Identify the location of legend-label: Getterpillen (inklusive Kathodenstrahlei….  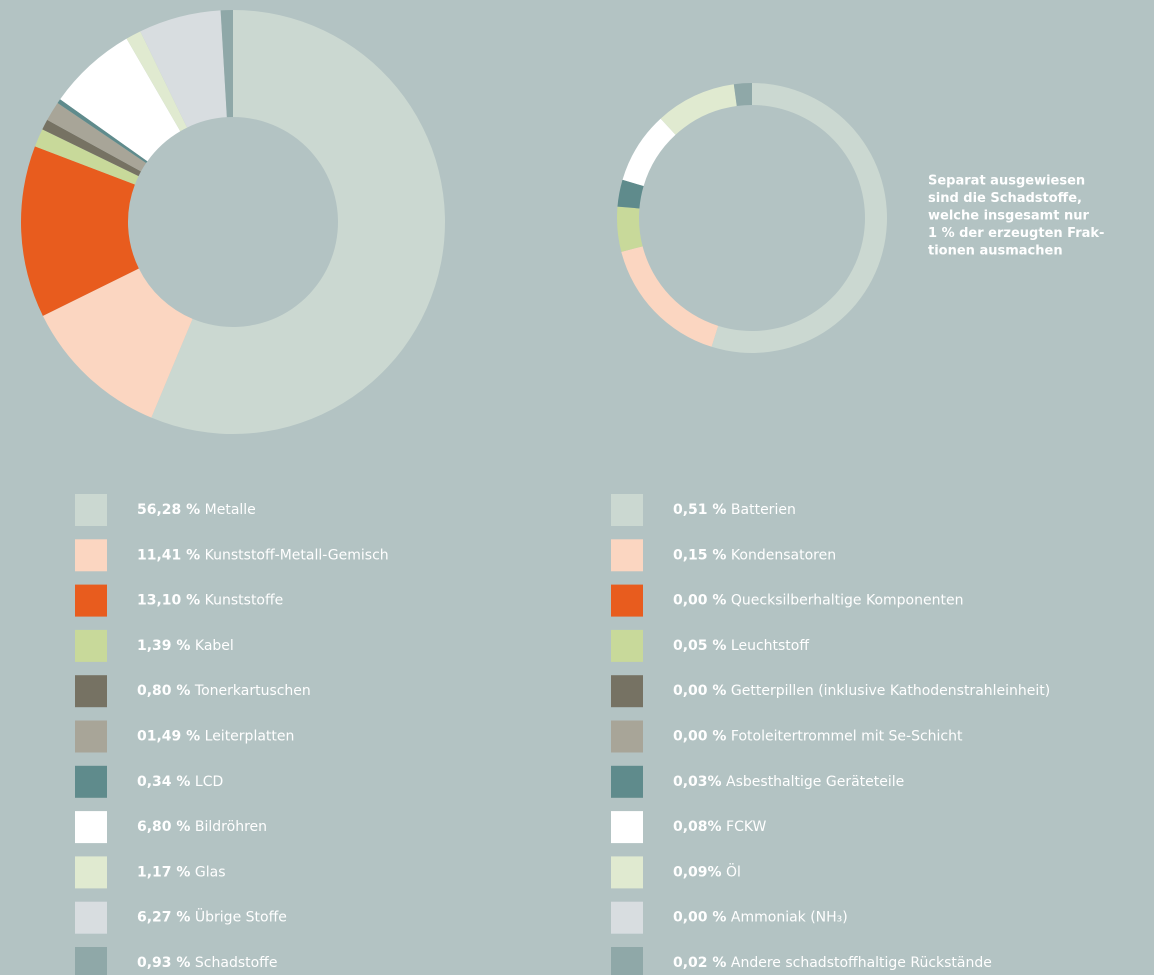
(890, 691).